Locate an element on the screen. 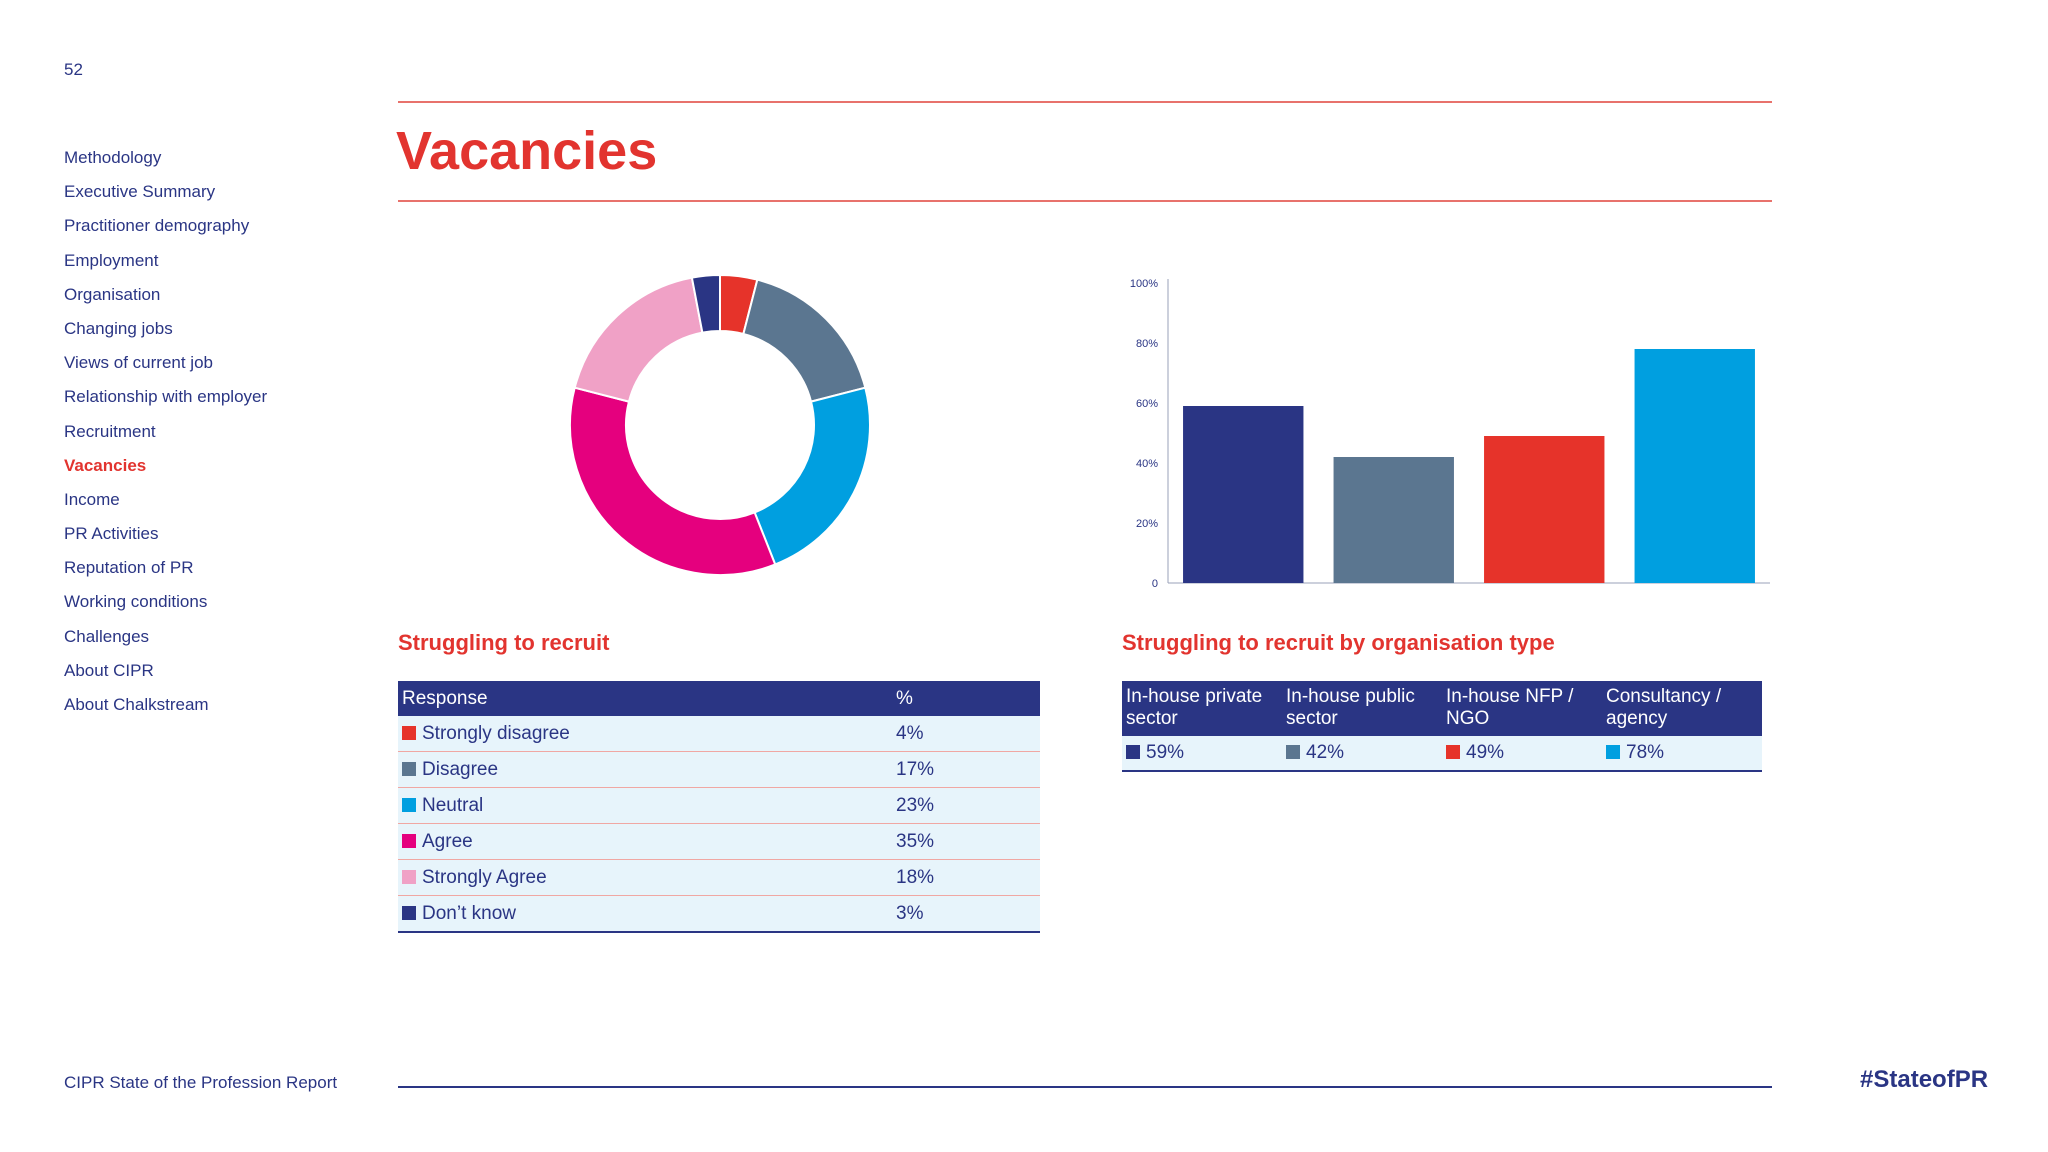  bar-in-house-nfp-ngo is located at coordinates (1544, 509).